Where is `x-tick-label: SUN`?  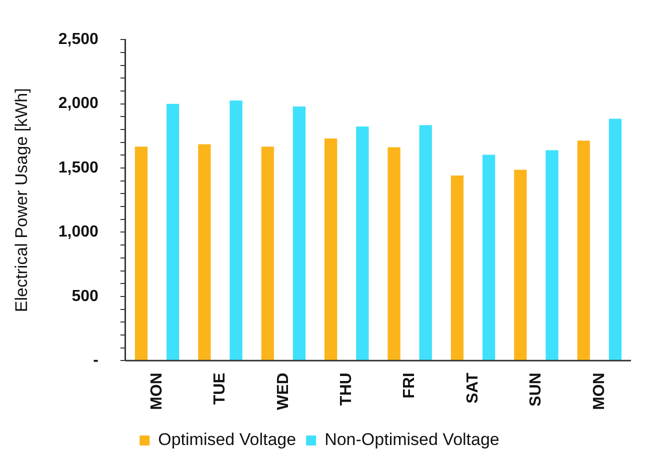 x-tick-label: SUN is located at coordinates (536, 389).